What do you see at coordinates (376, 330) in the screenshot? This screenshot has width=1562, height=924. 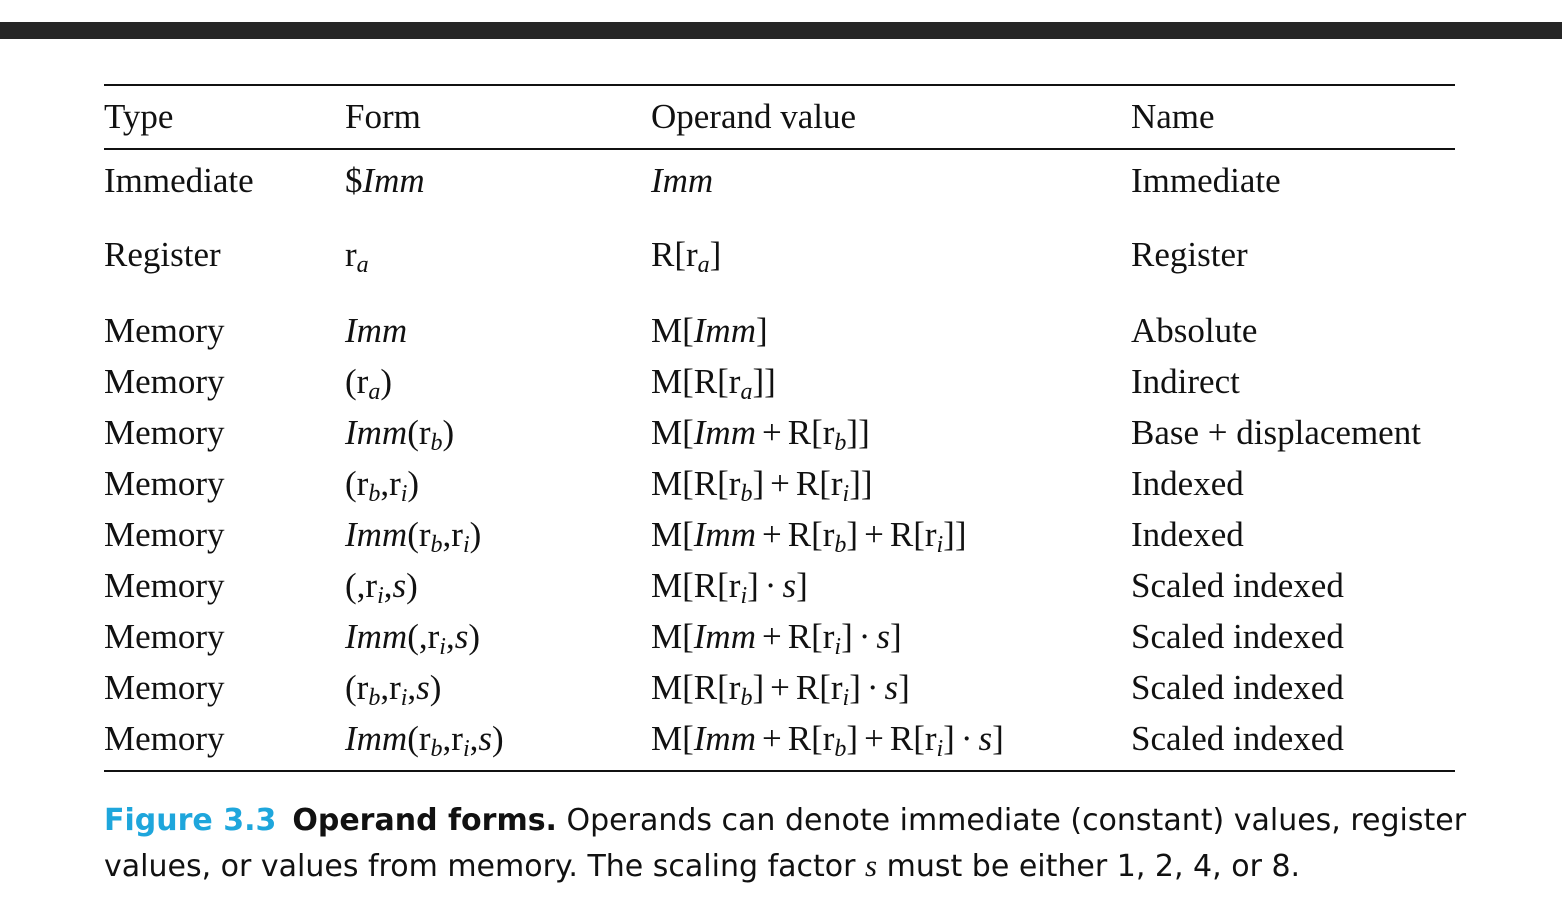 I see `cell-form: Imm` at bounding box center [376, 330].